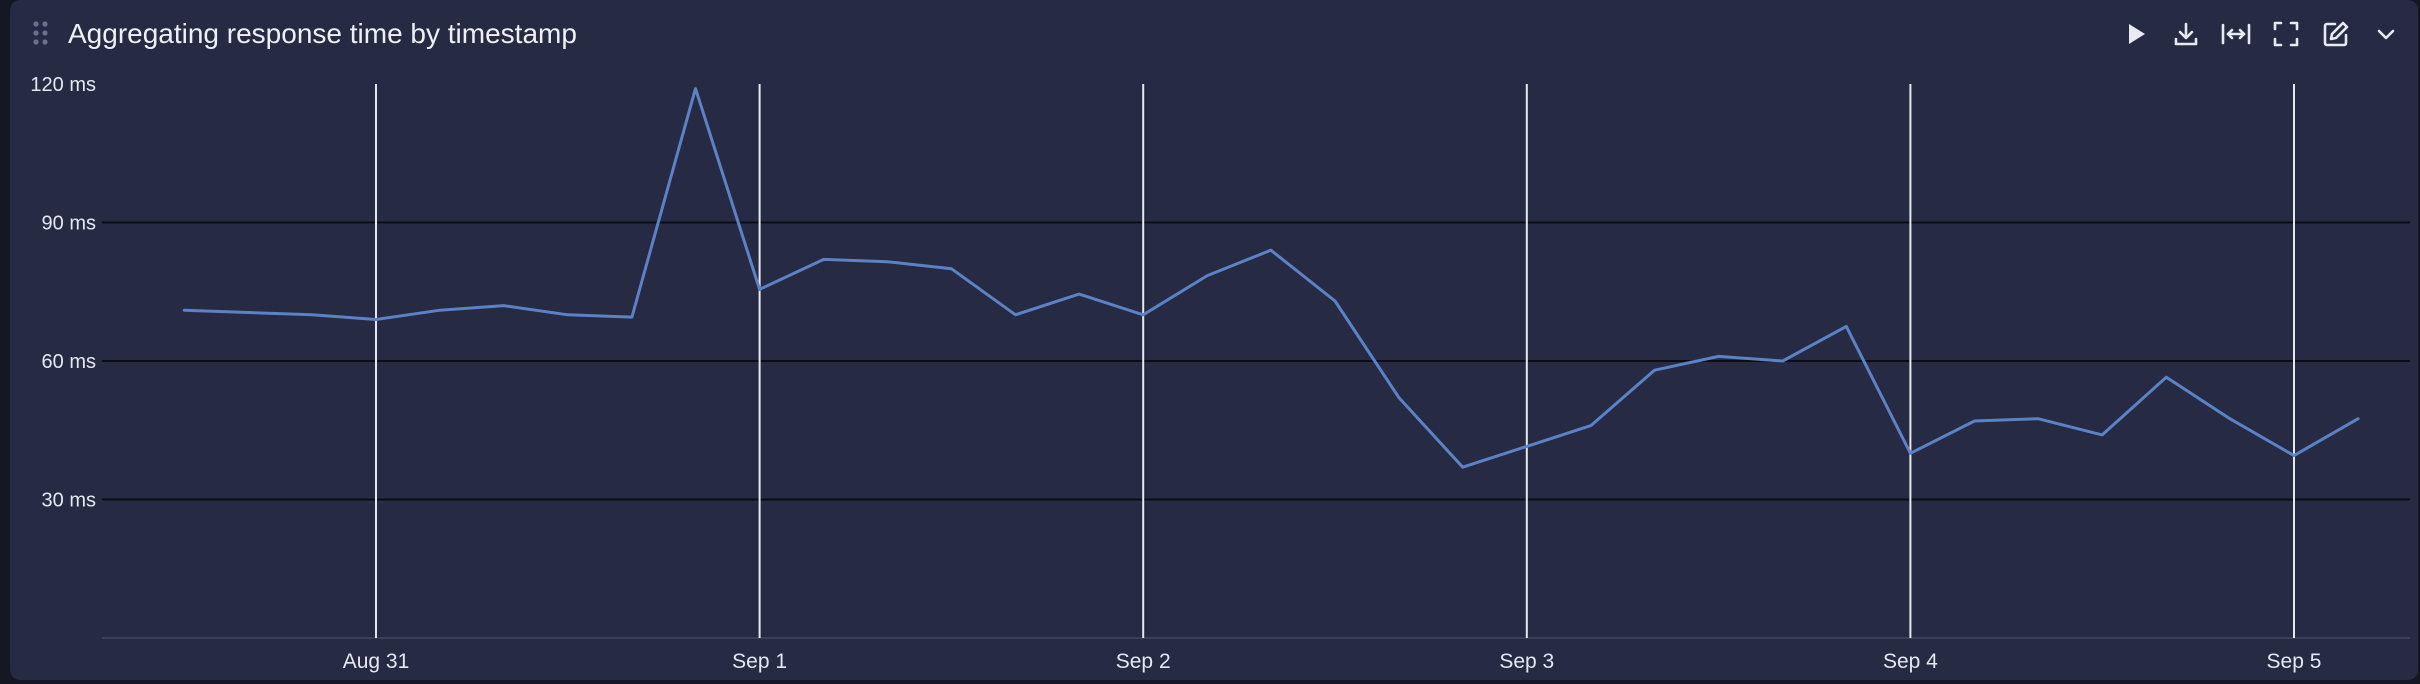  I want to click on y-tick-label: 90 ms, so click(69, 224).